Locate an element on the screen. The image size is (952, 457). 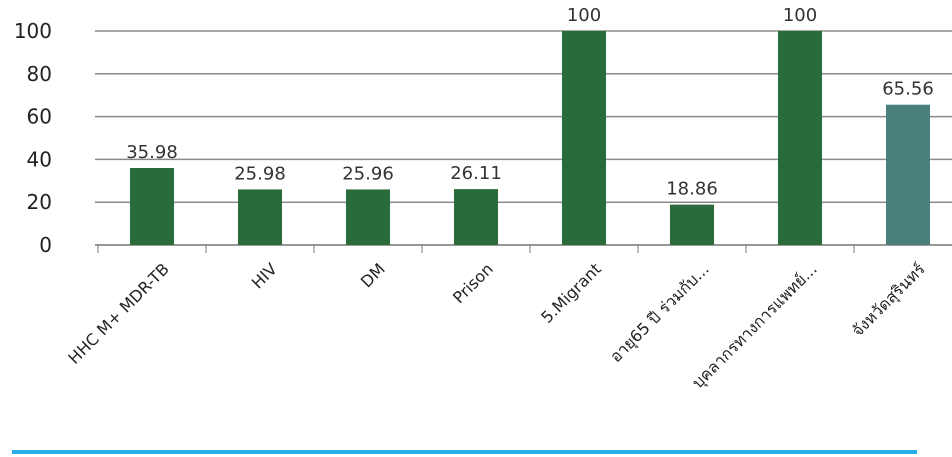
y-tick-label: 0 is located at coordinates (45, 245).